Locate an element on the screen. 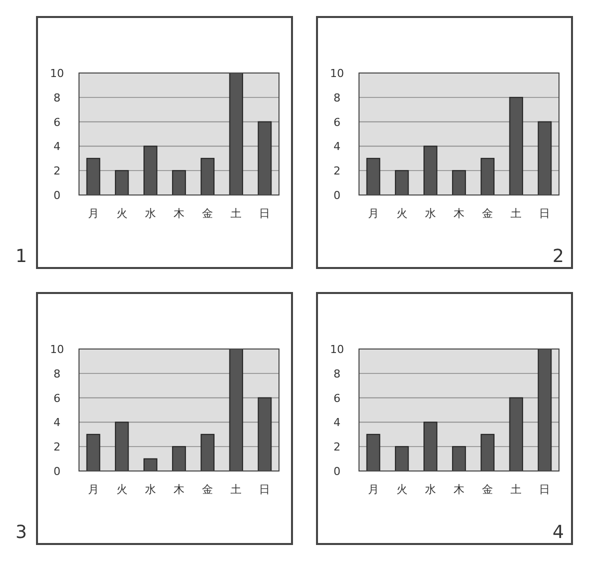  text: 2 is located at coordinates (558, 256).